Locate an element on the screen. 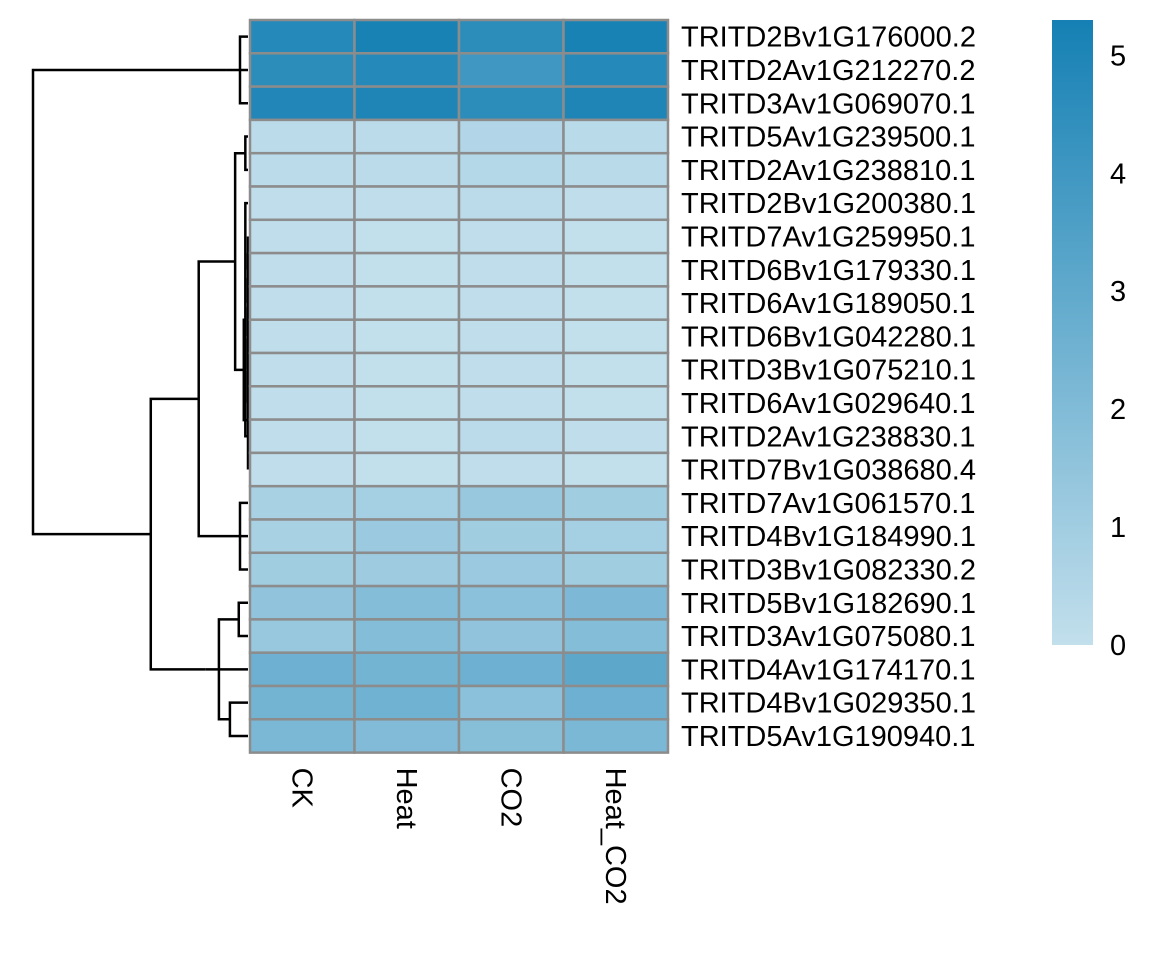  legend-tick-label: 0 is located at coordinates (1118, 646).